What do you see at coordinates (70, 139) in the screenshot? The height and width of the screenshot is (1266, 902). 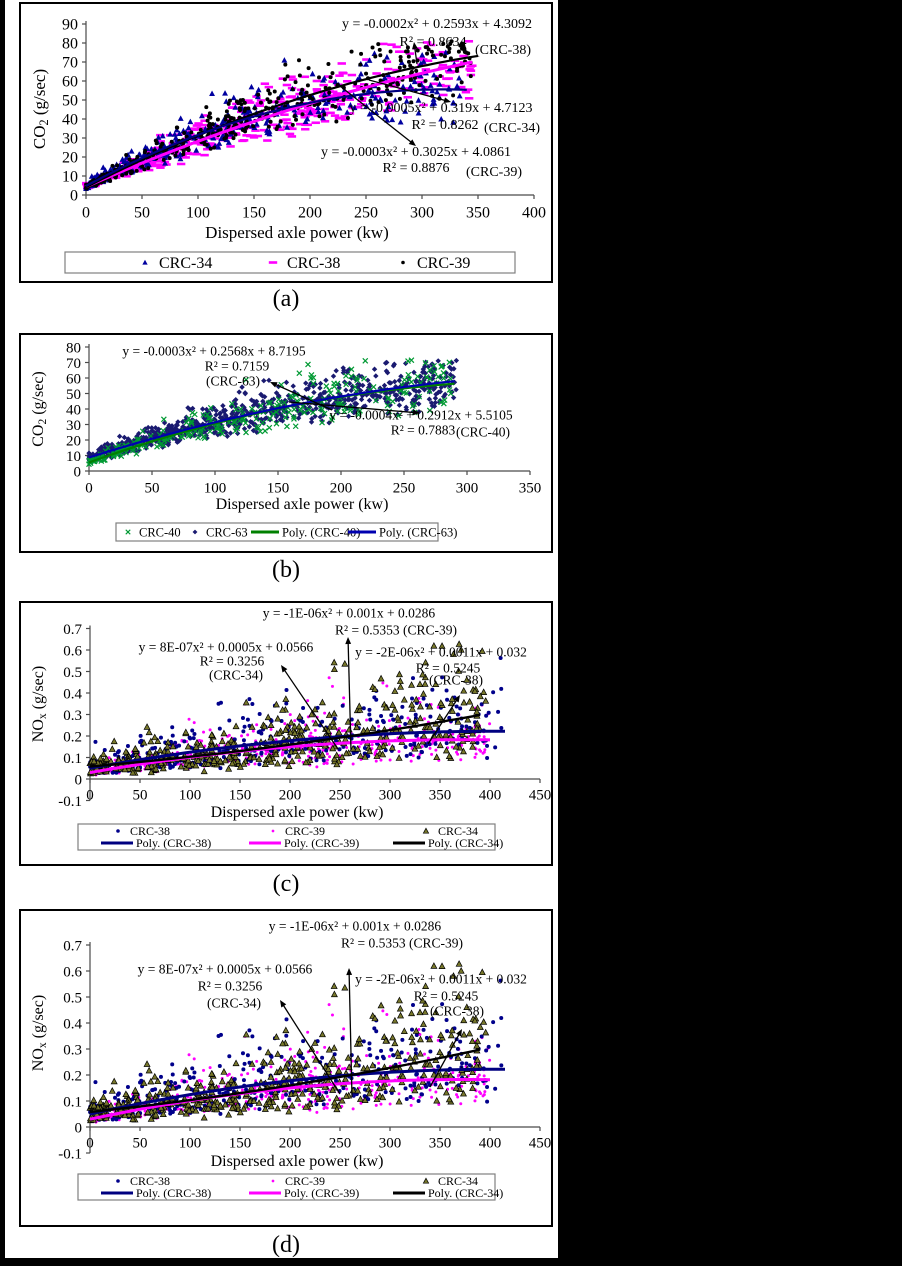 I see `svg-text: 30` at bounding box center [70, 139].